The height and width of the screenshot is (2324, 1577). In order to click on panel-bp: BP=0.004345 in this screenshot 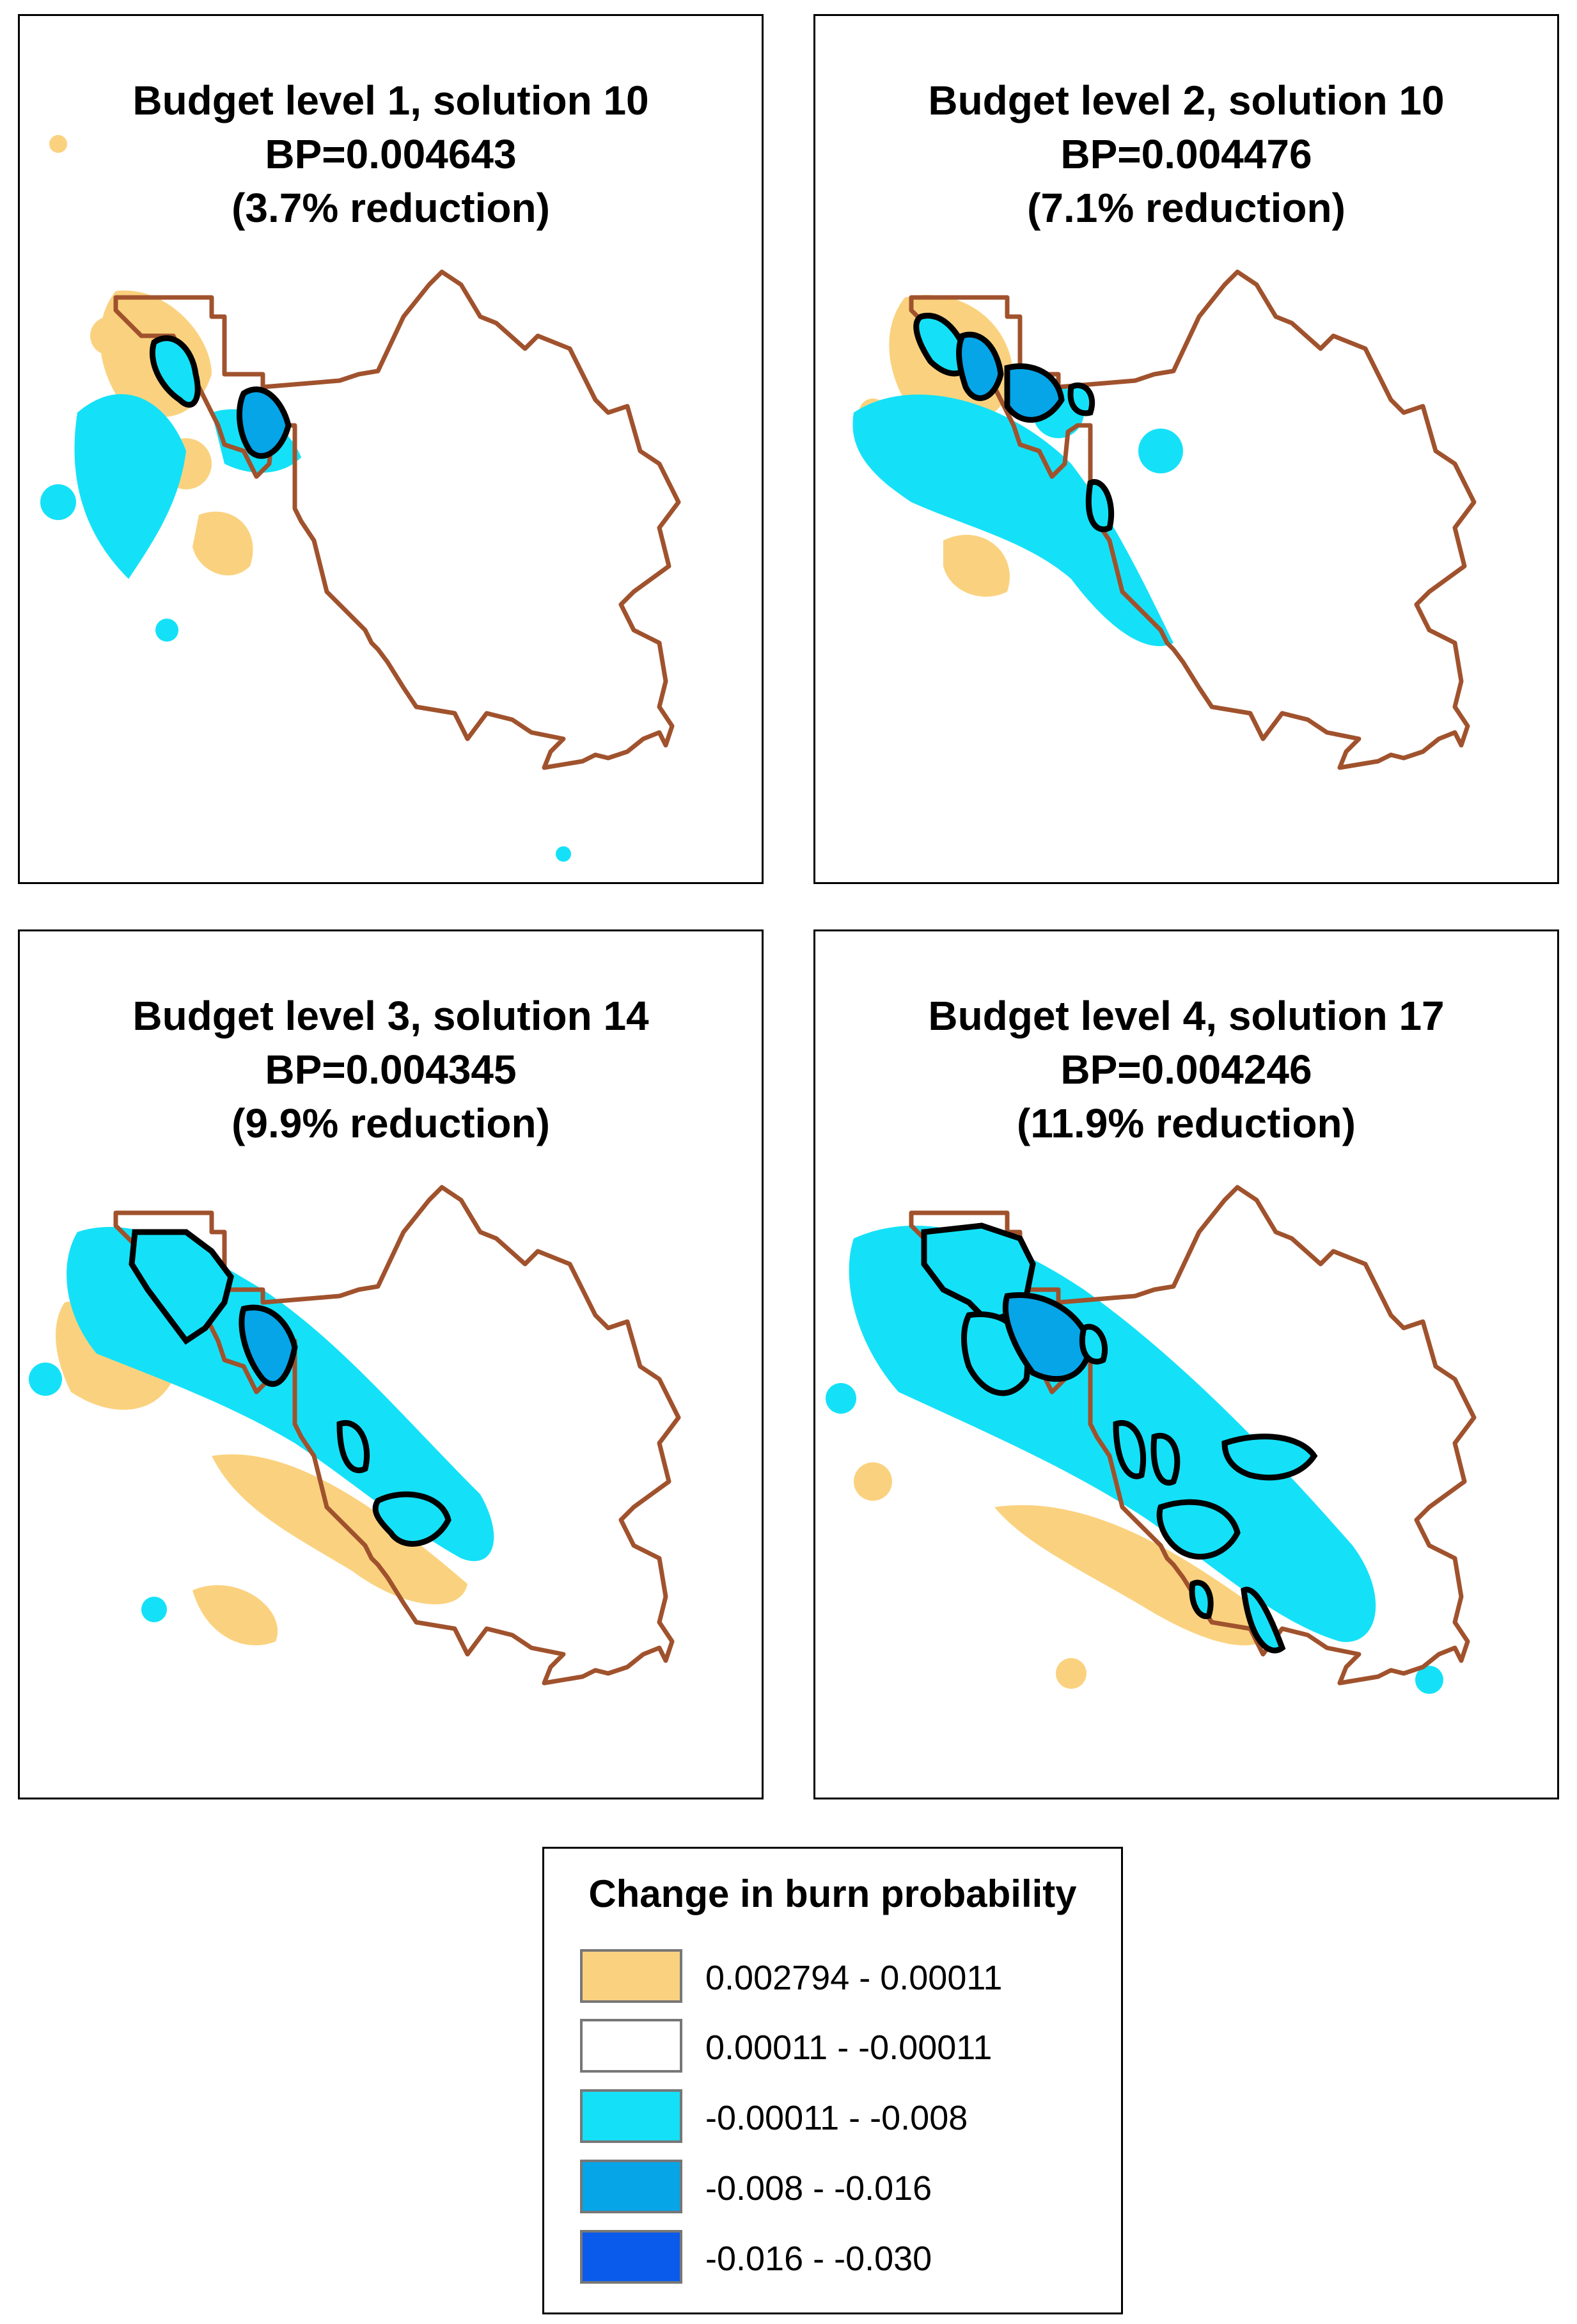, I will do `click(391, 1070)`.